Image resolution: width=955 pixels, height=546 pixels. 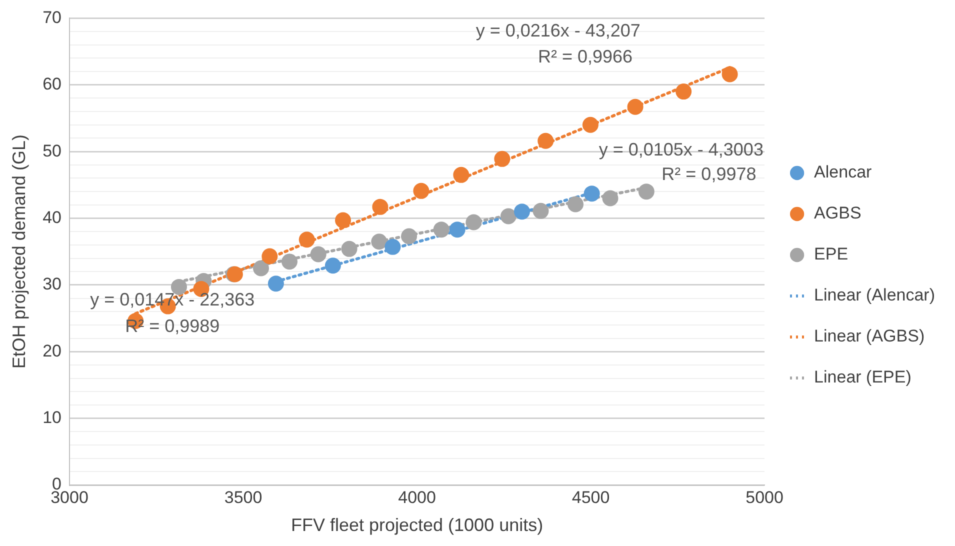 I want to click on annotation: y = 0,0105x - 4,3003, so click(x=681, y=149).